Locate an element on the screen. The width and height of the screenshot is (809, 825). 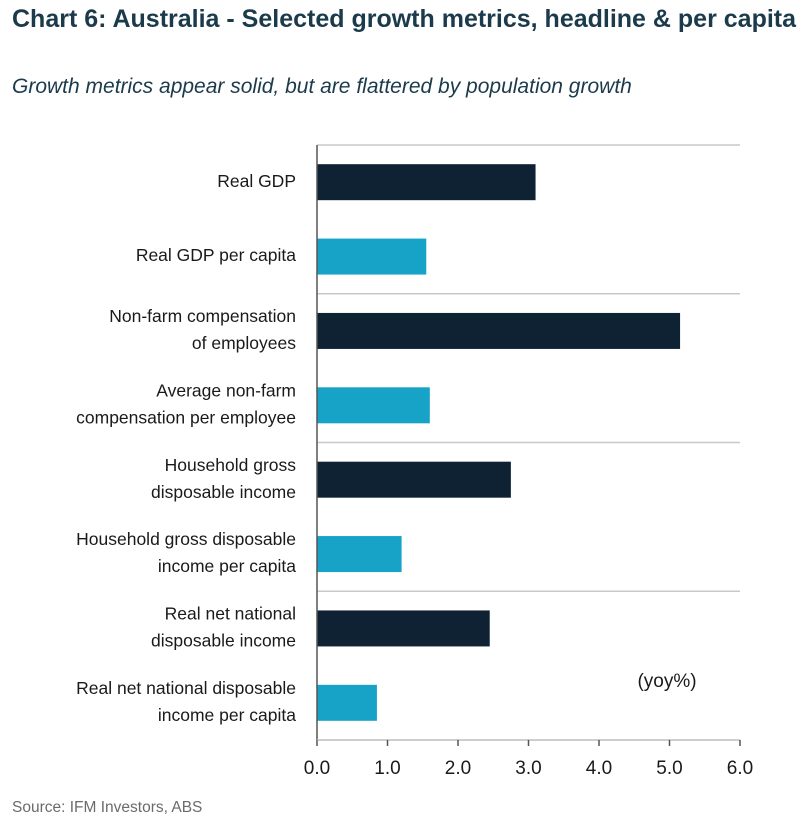
category-label: Real GDP per capita is located at coordinates (216, 255).